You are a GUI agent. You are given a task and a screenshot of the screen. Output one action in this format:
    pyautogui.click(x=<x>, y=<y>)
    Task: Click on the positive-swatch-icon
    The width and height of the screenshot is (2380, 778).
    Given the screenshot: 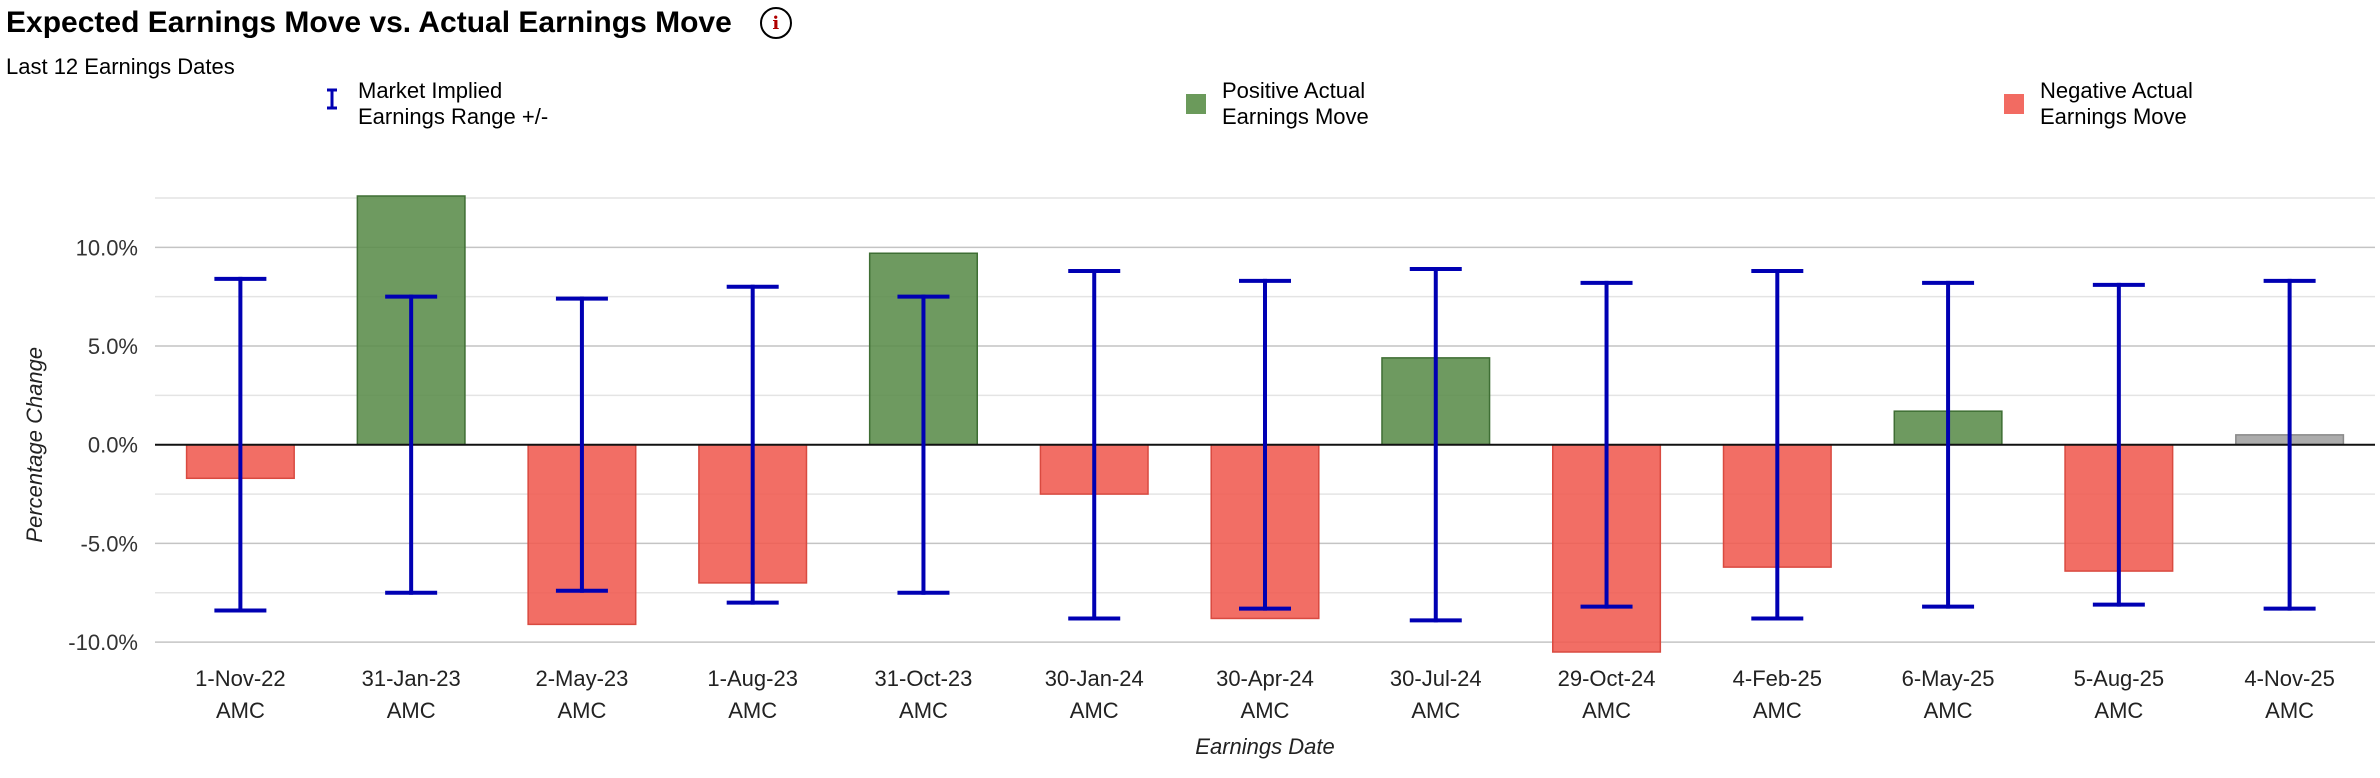 What is the action you would take?
    pyautogui.click(x=1196, y=104)
    